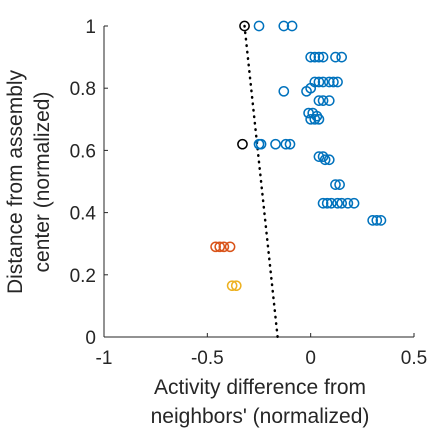  Describe the element at coordinates (83, 214) in the screenshot. I see `y-tick-label: 0.4` at that location.